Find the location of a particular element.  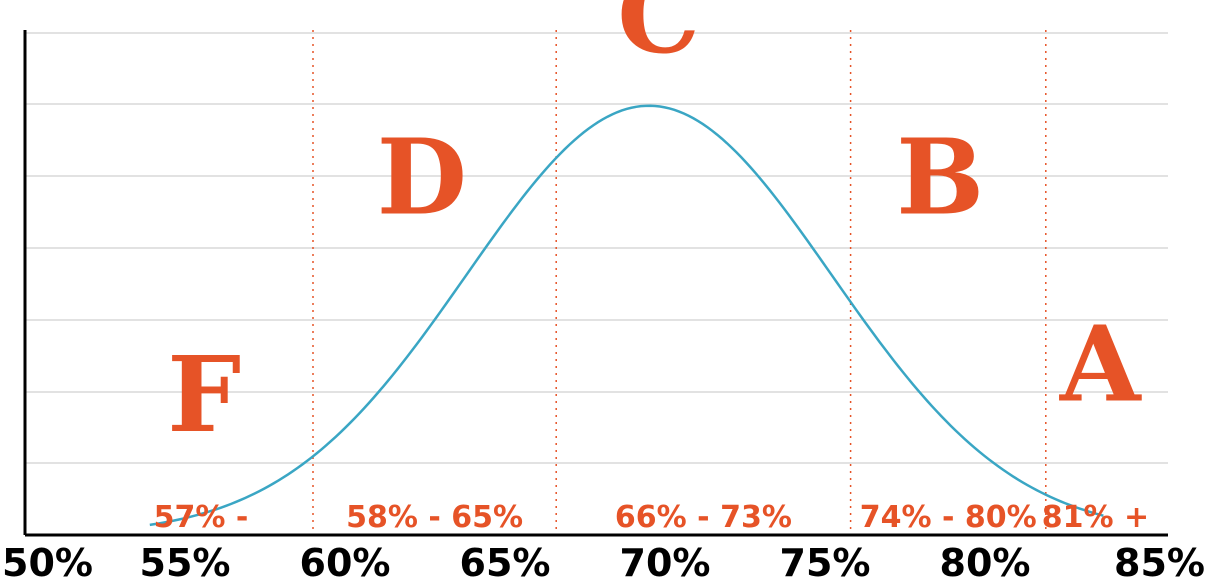

grade-letter-a: A is located at coordinates (1100, 363).